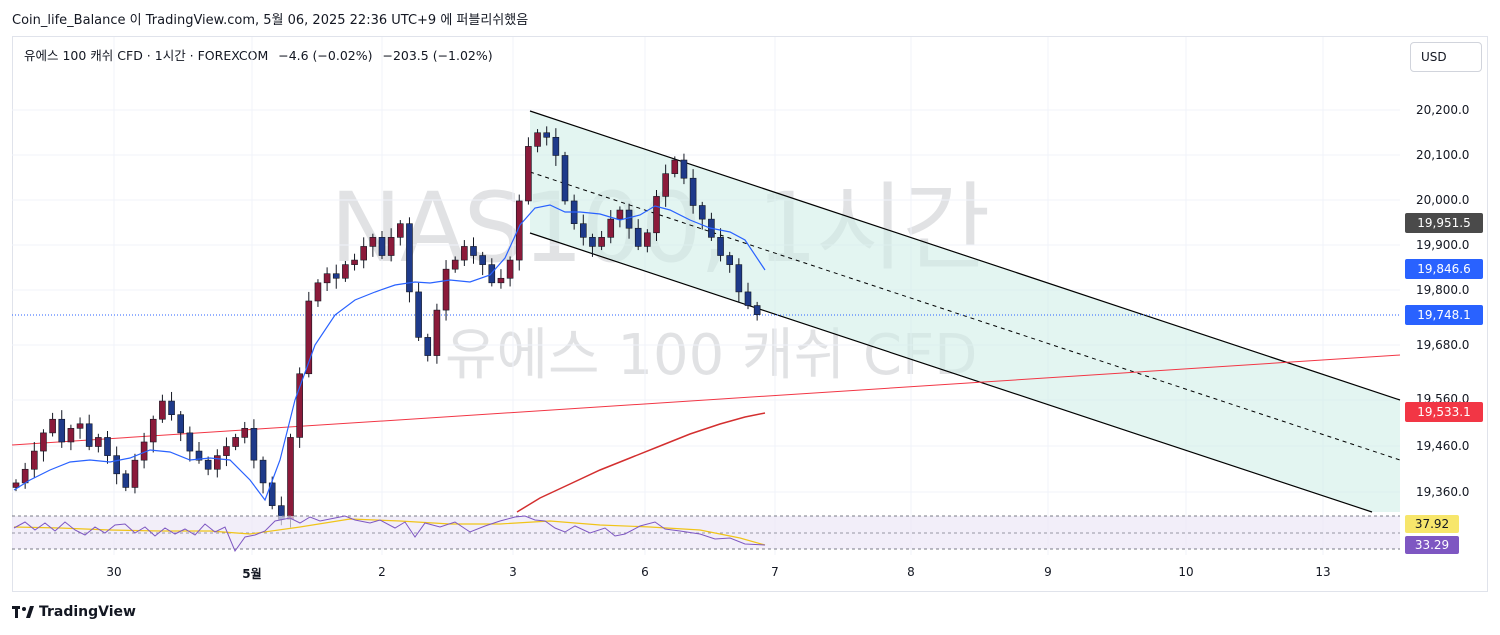 The height and width of the screenshot is (635, 1500). I want to click on tradingview-logo-icon, so click(23, 612).